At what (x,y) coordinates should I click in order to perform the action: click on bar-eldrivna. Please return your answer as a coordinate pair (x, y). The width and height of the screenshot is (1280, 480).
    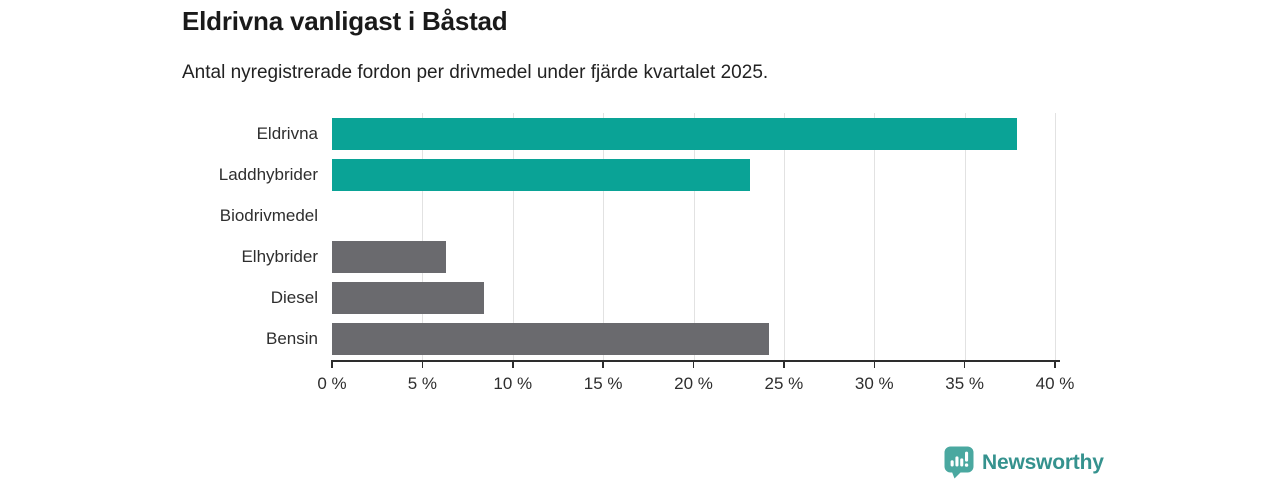
    Looking at the image, I should click on (675, 133).